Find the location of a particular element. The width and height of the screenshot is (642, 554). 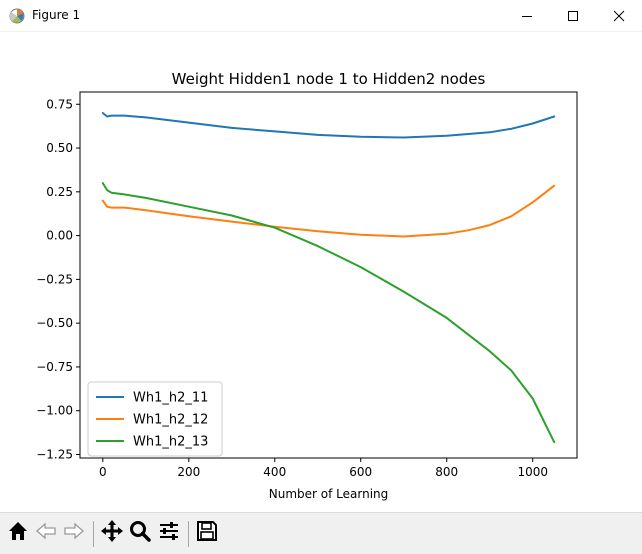

configure-subplots-icon is located at coordinates (169, 533).